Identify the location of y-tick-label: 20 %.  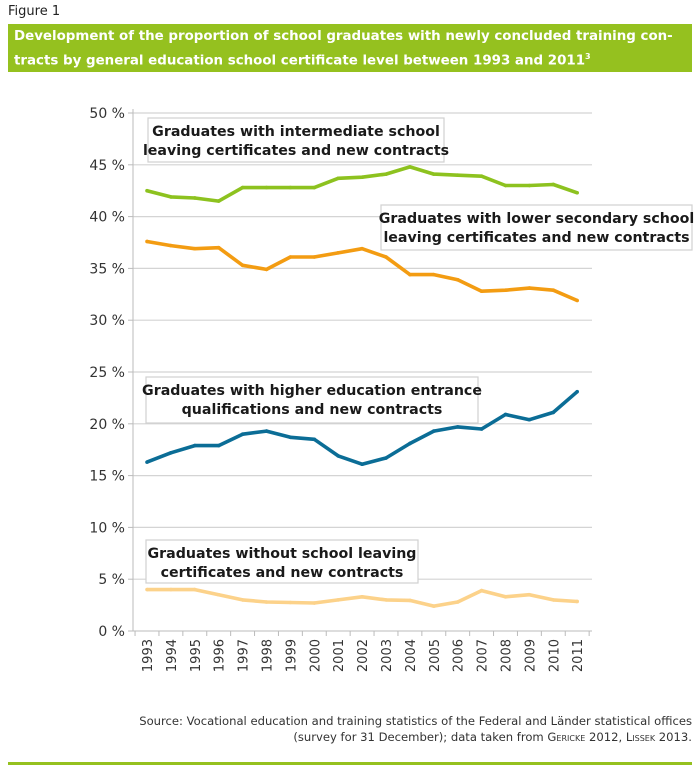
(107, 425).